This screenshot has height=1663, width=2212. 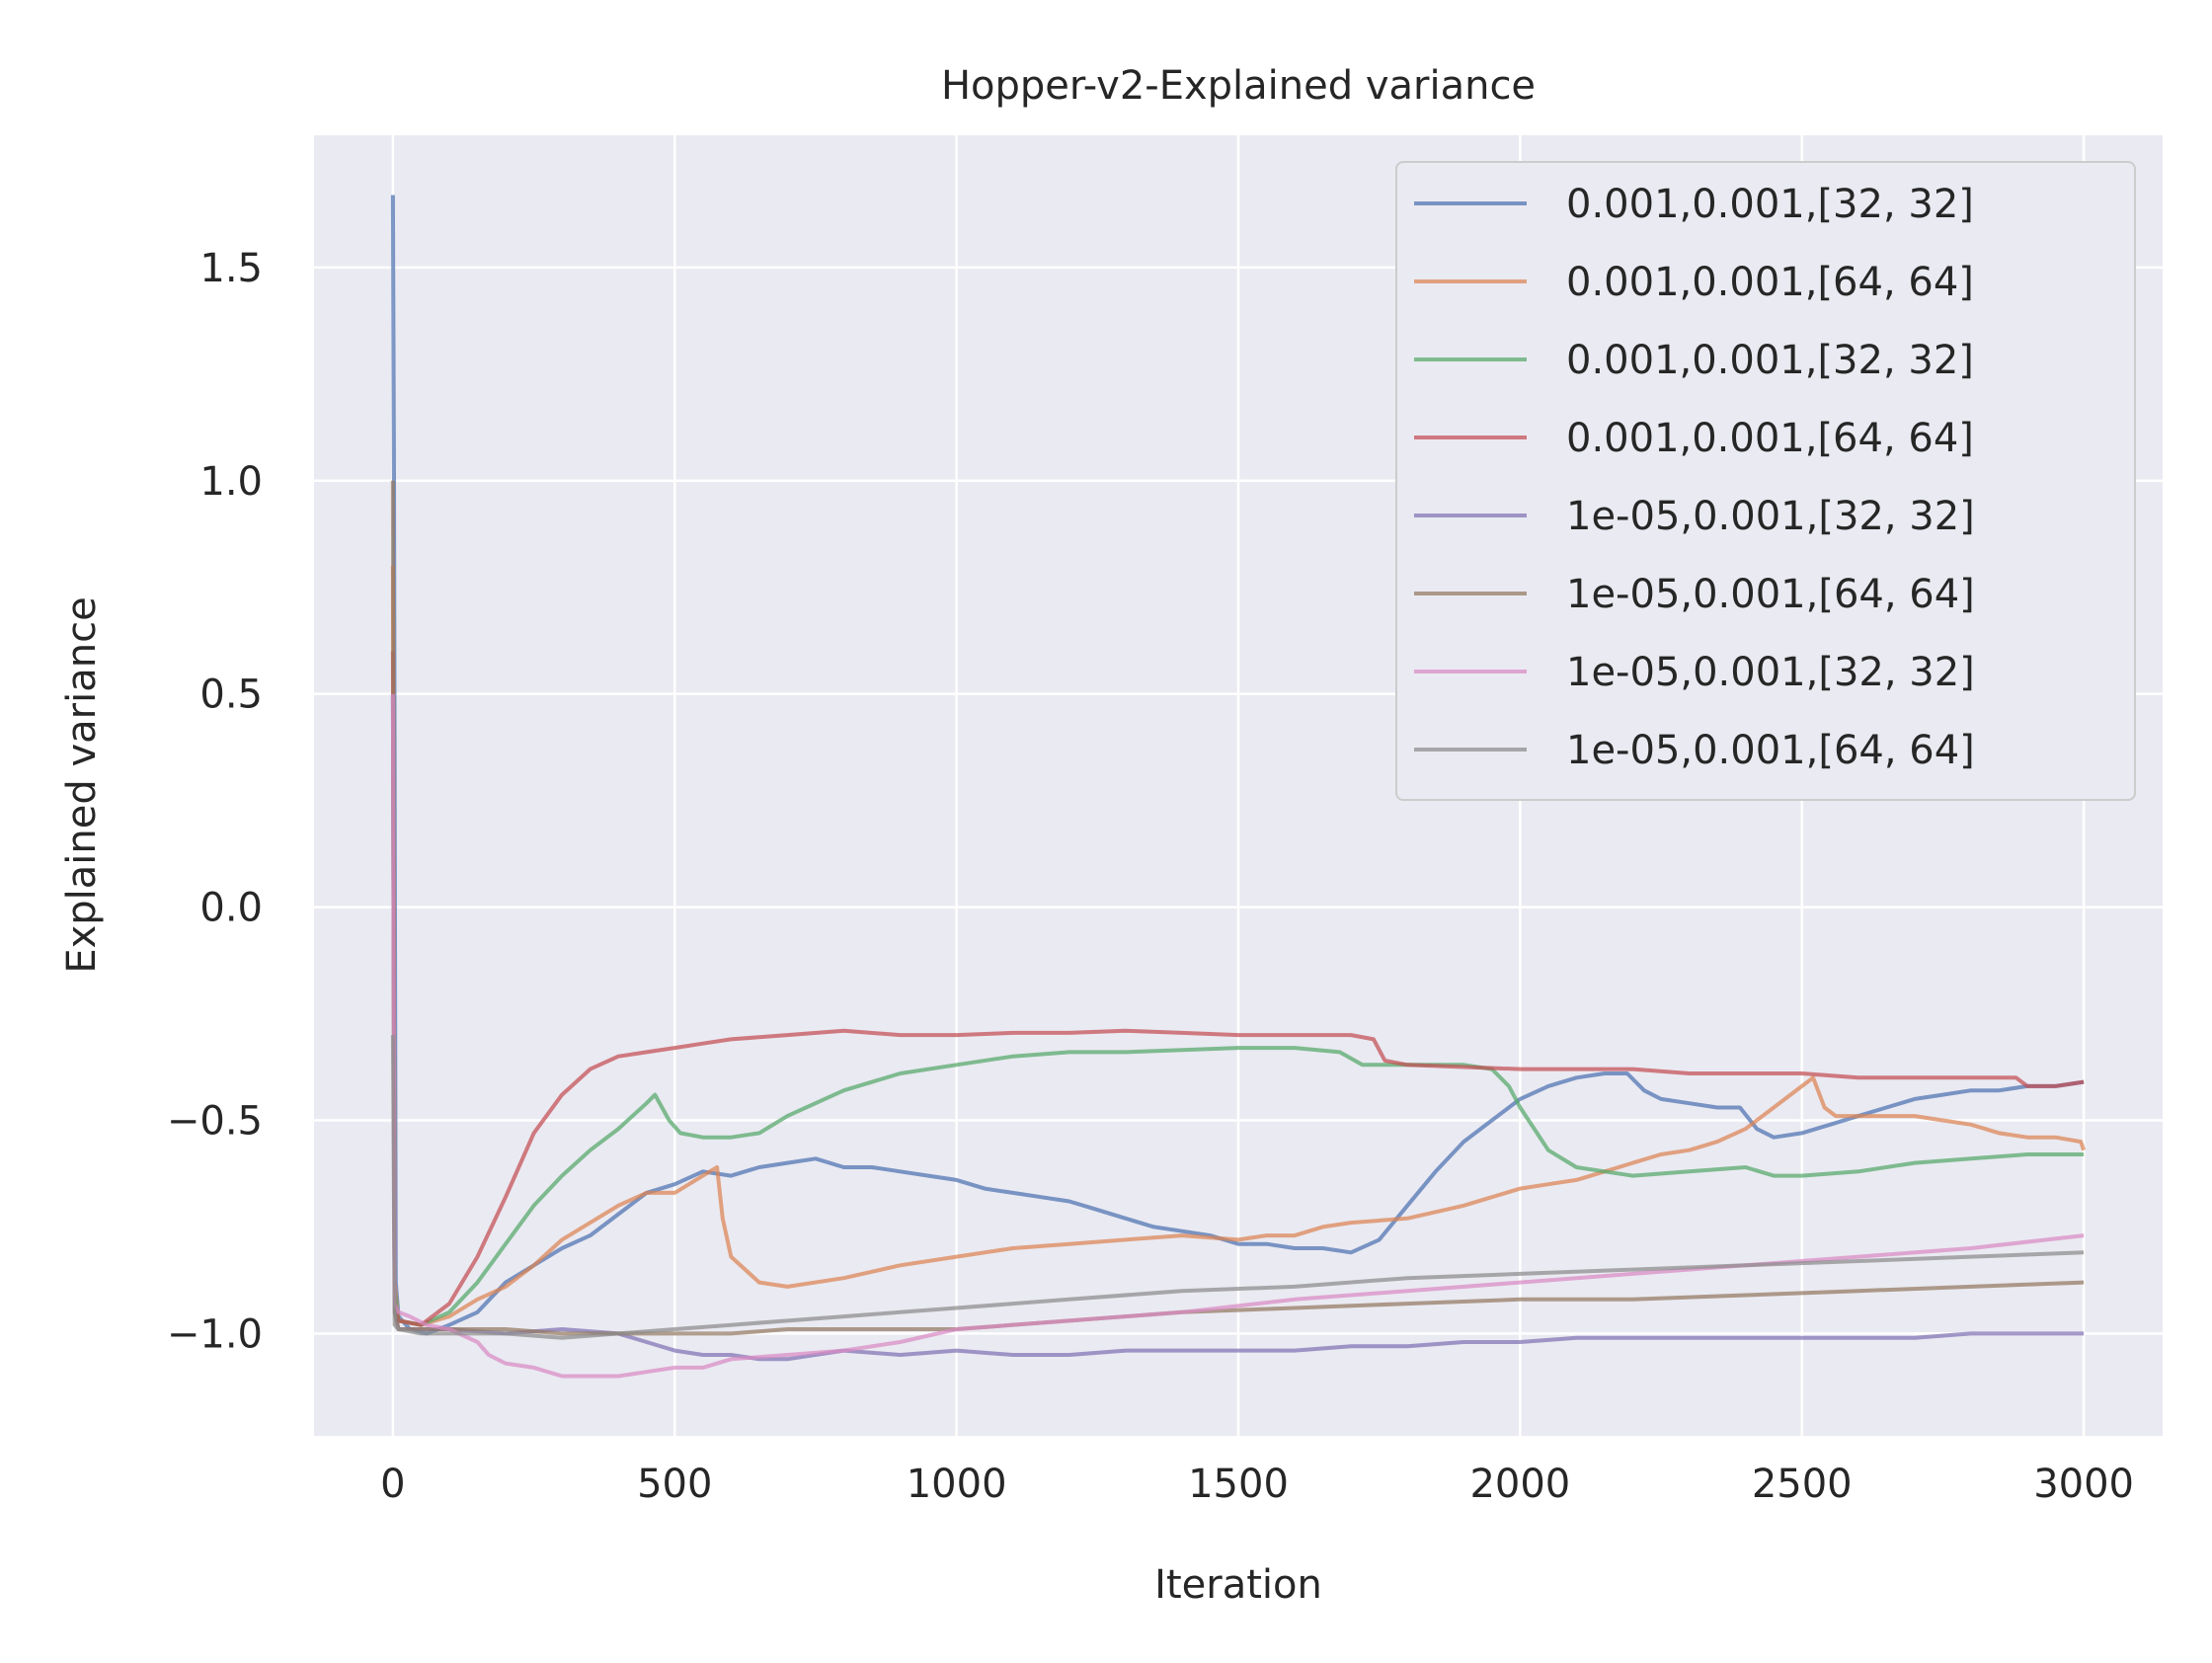 I want to click on x-tick-label: 500, so click(x=675, y=1484).